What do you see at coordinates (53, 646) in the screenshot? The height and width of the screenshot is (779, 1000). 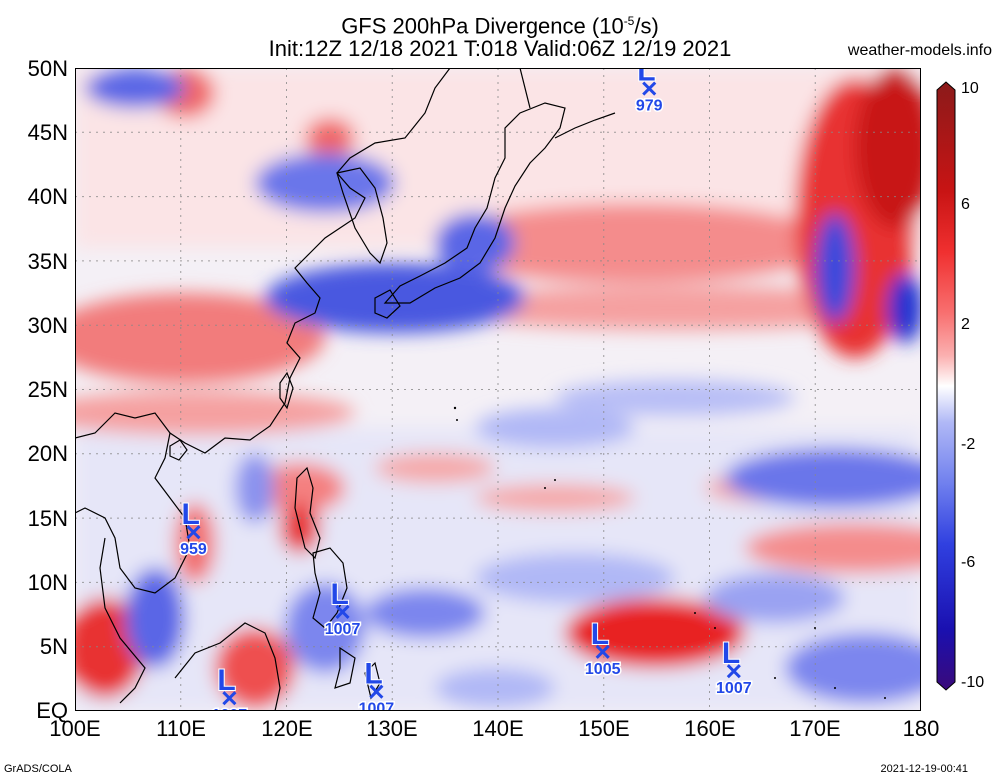 I see `lat-label: 5N` at bounding box center [53, 646].